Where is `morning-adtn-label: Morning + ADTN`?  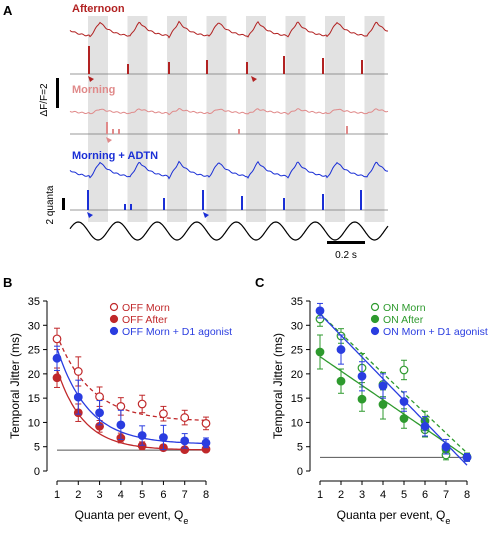
morning-adtn-label: Morning + ADTN is located at coordinates (115, 156).